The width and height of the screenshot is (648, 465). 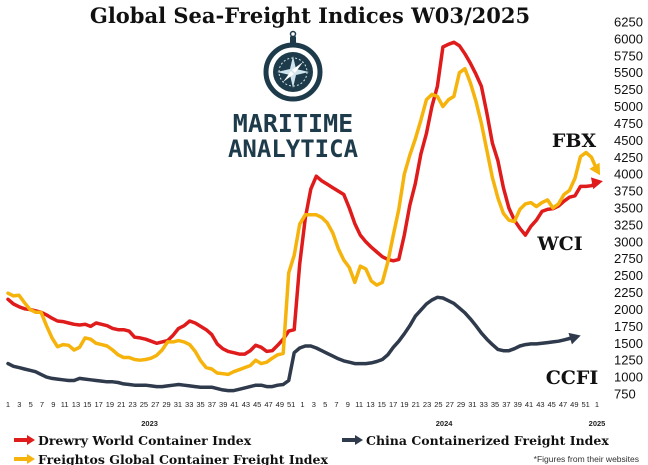 I want to click on y-tick-label: 3250, so click(x=628, y=224).